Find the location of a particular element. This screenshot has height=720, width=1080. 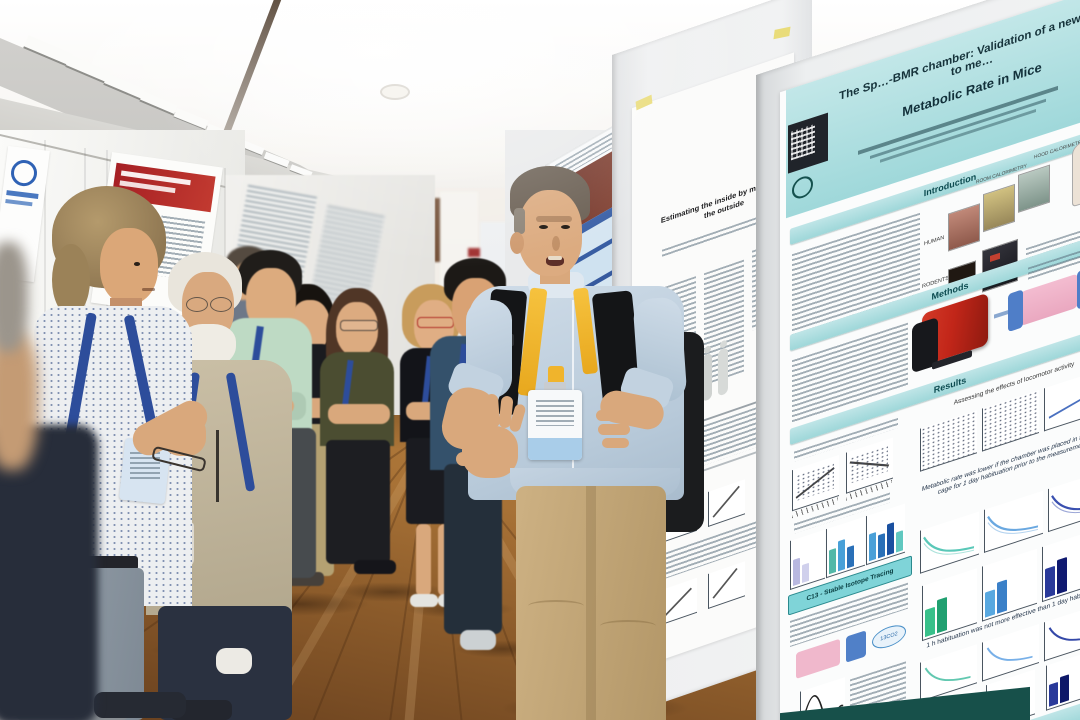

co2-label: 13CO2 is located at coordinates (889, 636).